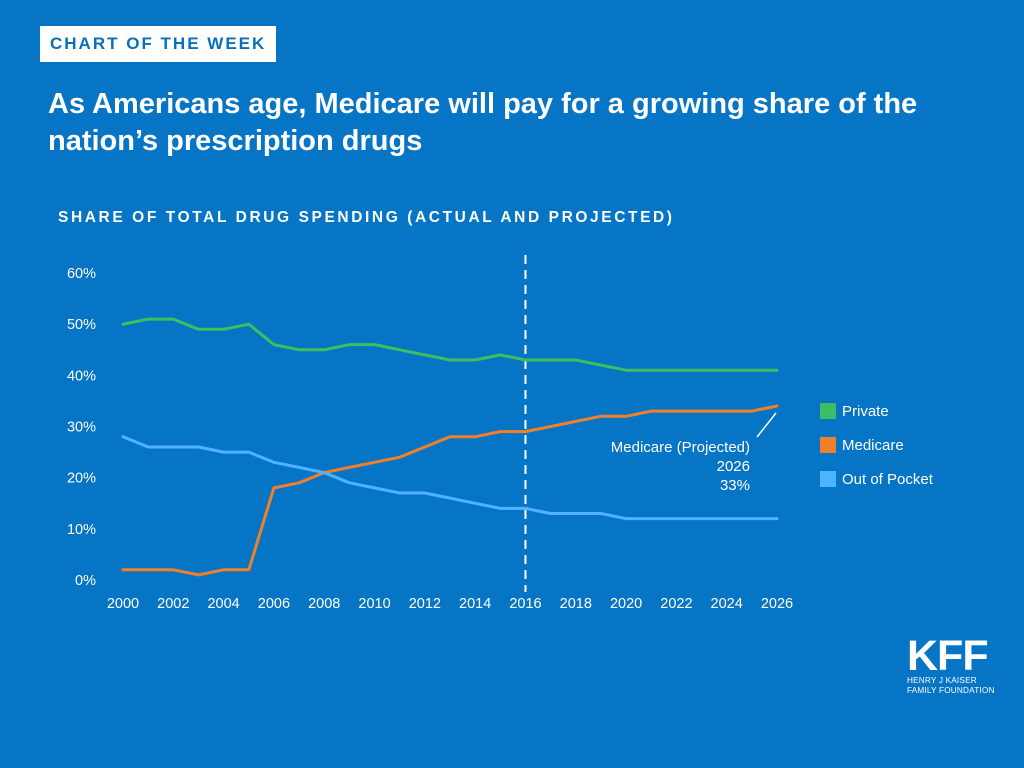 This screenshot has height=768, width=1024. I want to click on x-tick-label: 2006, so click(274, 604).